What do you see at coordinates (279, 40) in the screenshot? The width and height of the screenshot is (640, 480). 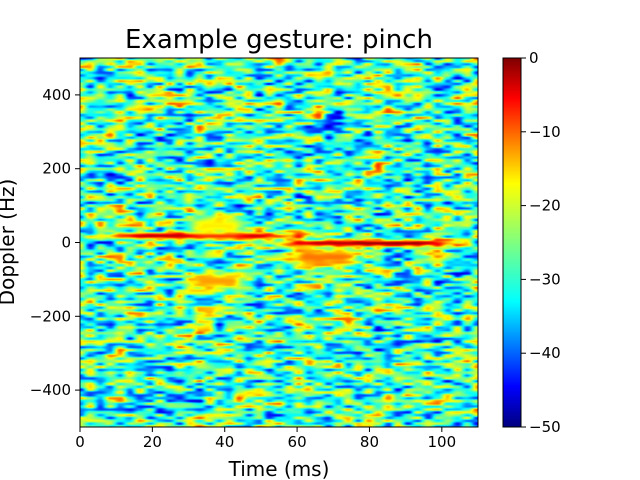 I see `chart-title: Example gesture: pinch` at bounding box center [279, 40].